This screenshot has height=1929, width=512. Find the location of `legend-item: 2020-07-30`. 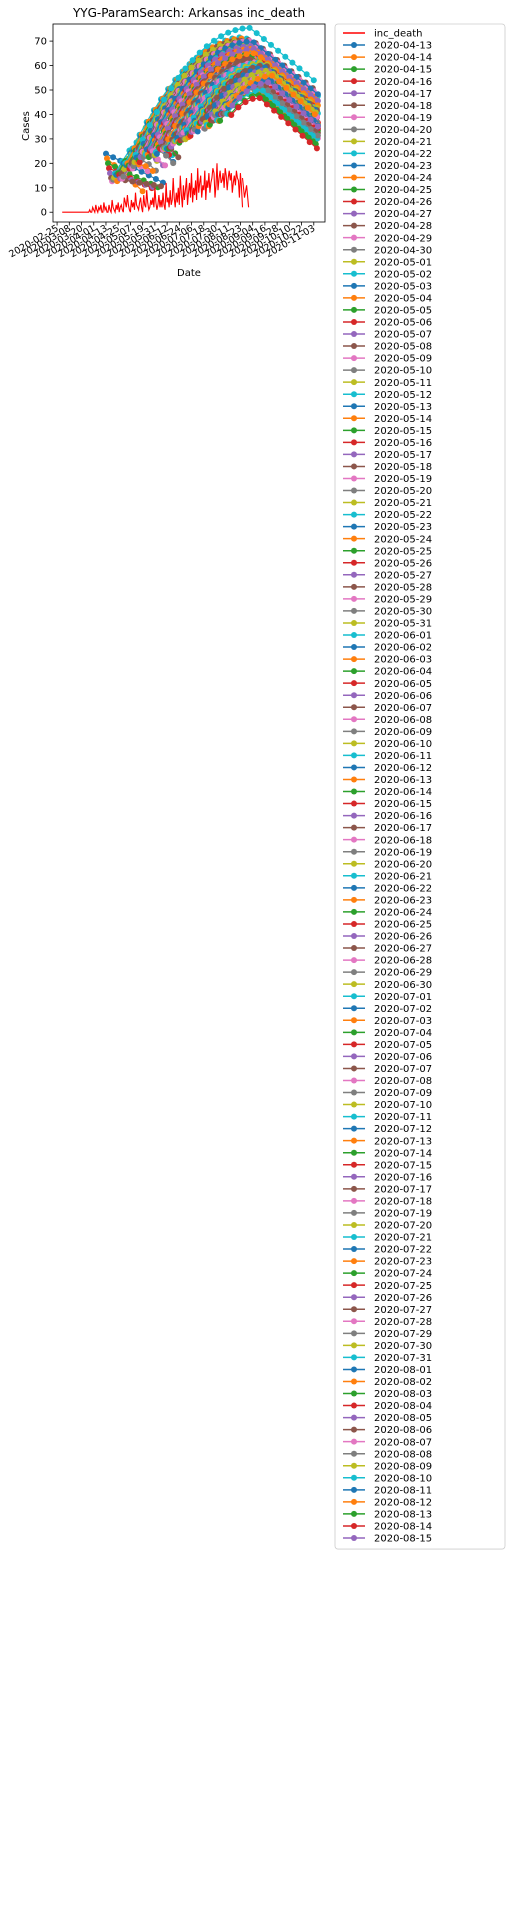

legend-item: 2020-07-30 is located at coordinates (387, 1346).